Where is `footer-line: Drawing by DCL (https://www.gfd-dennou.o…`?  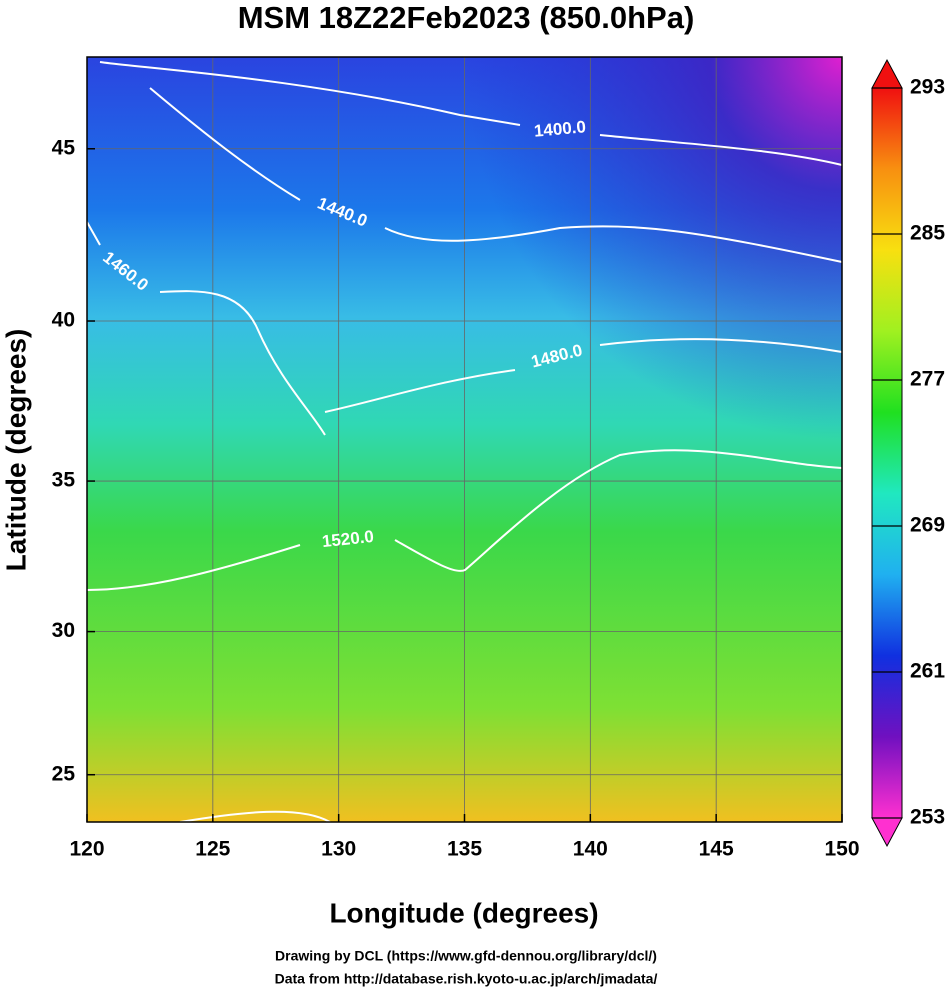 footer-line: Drawing by DCL (https://www.gfd-dennou.o… is located at coordinates (466, 956).